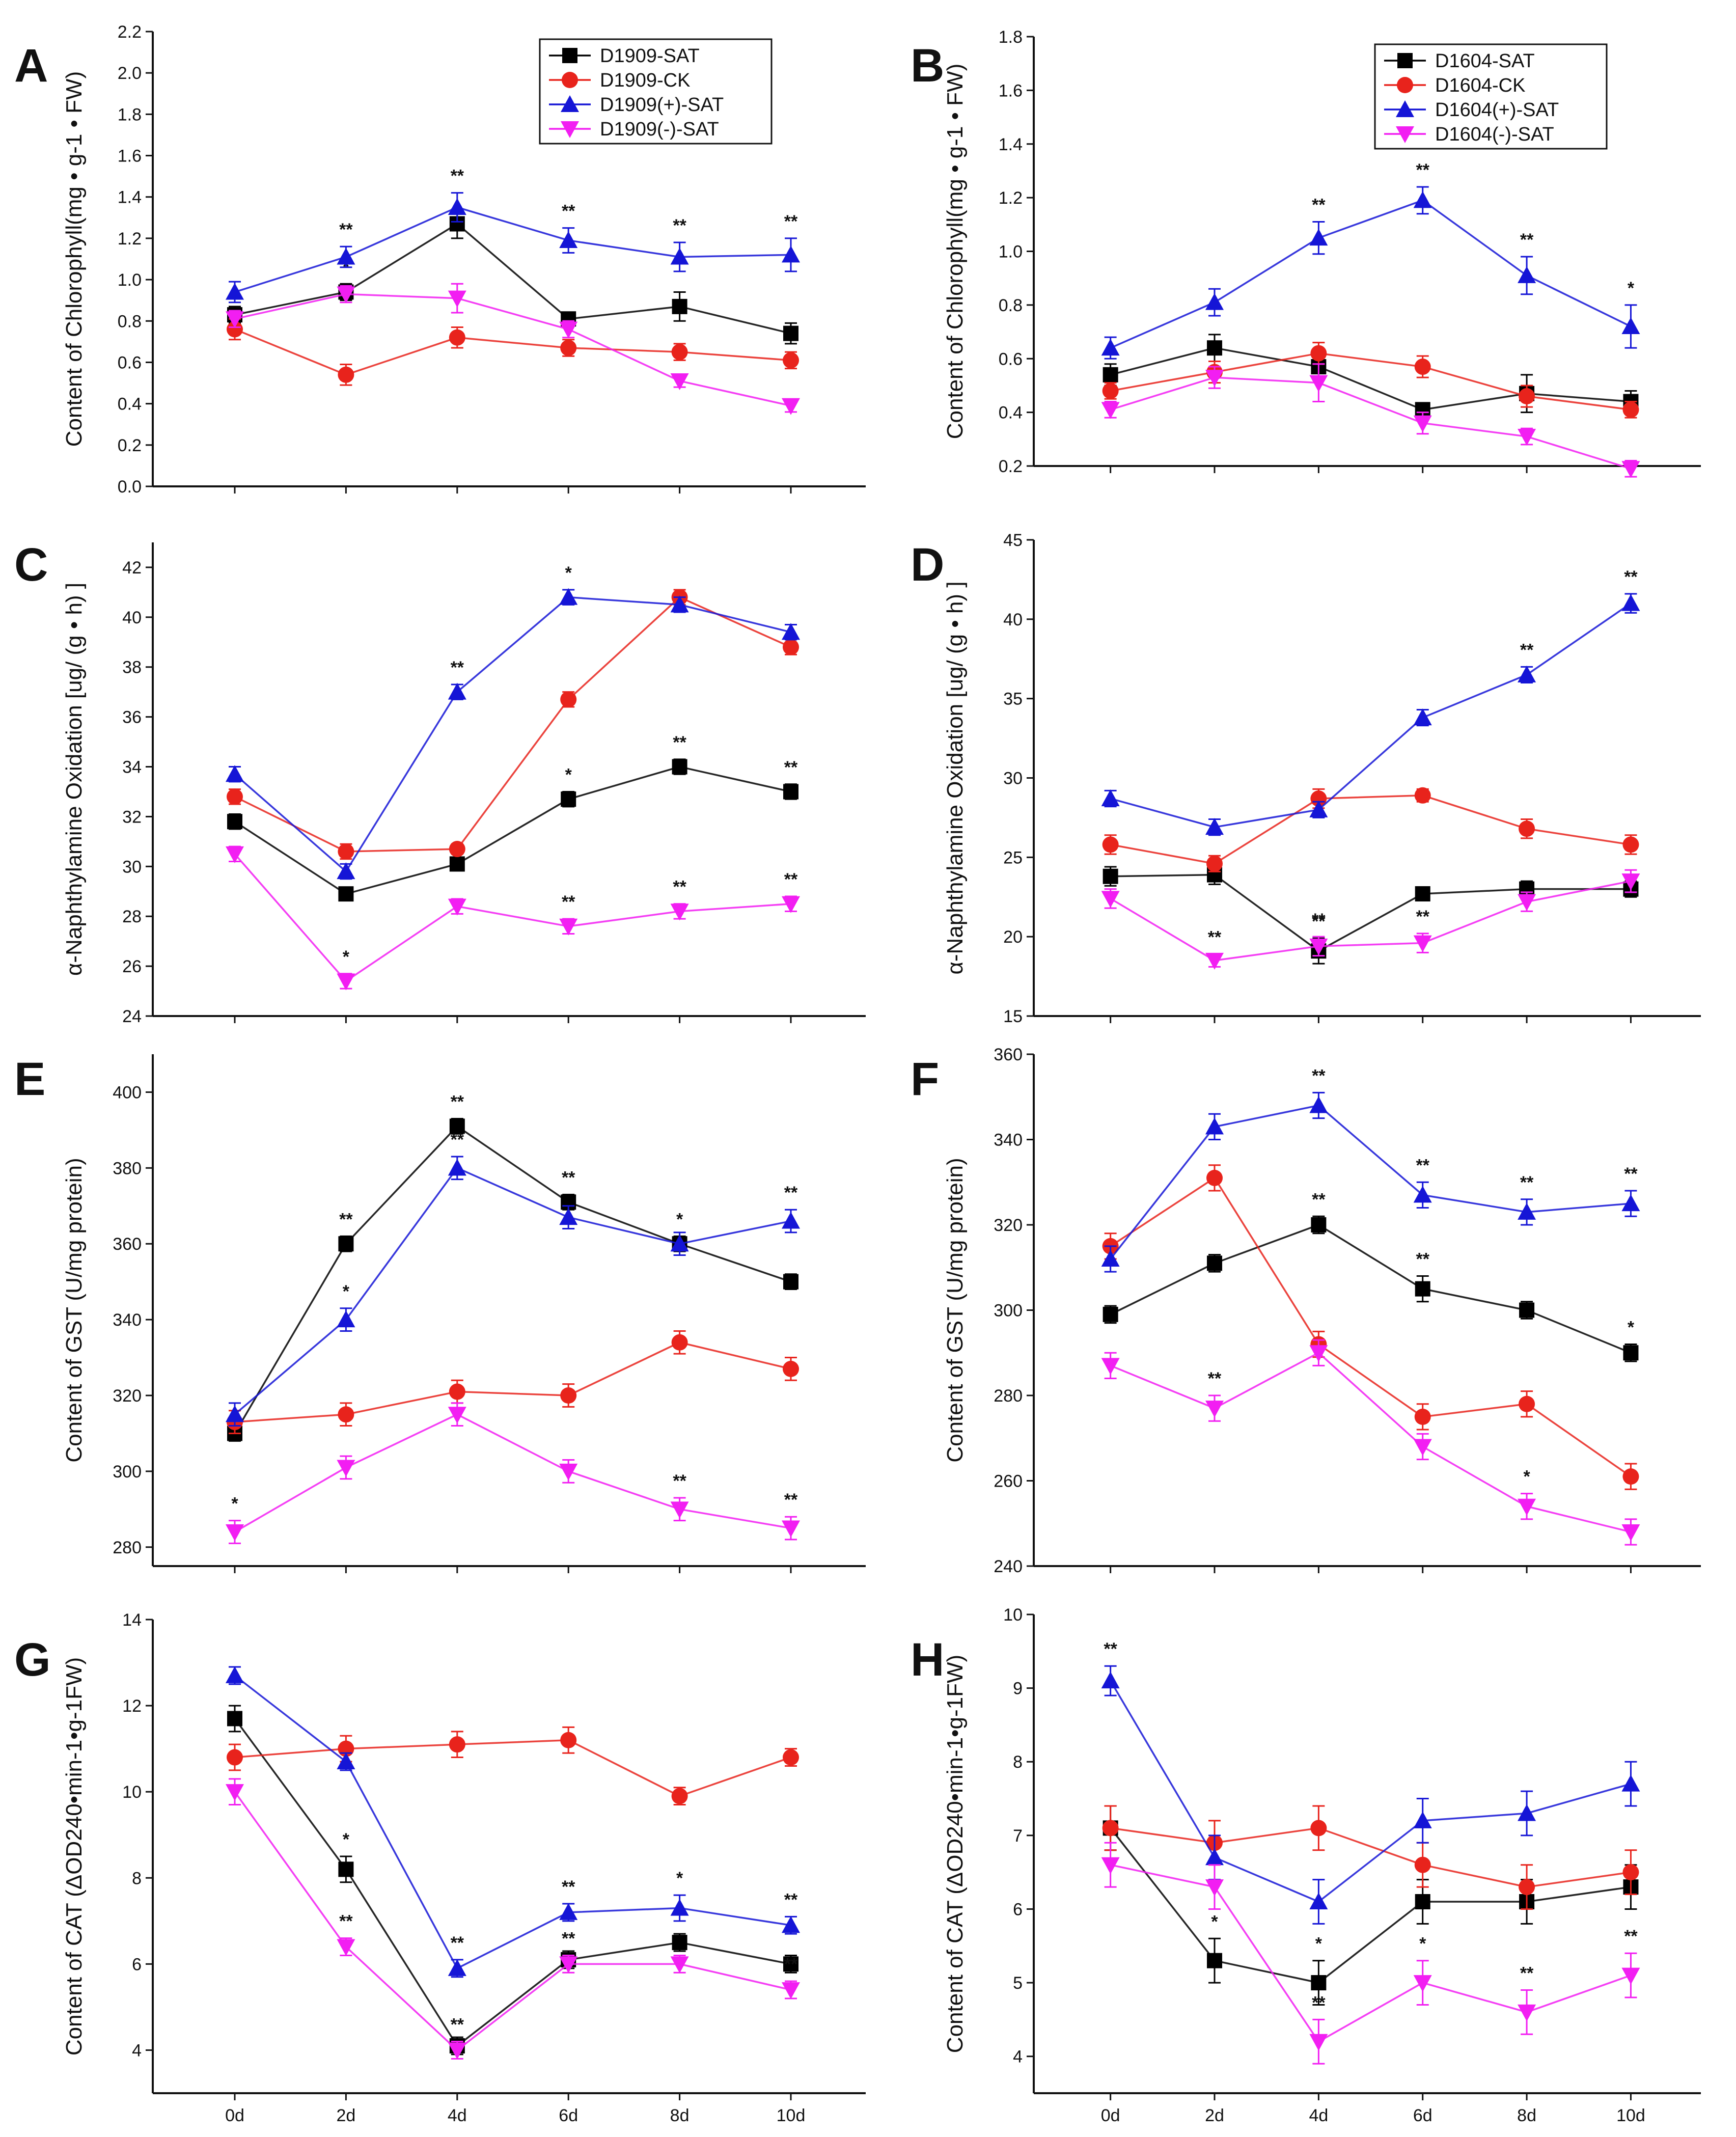 The height and width of the screenshot is (2137, 1736). I want to click on legend-label: D1909-CK, so click(645, 80).